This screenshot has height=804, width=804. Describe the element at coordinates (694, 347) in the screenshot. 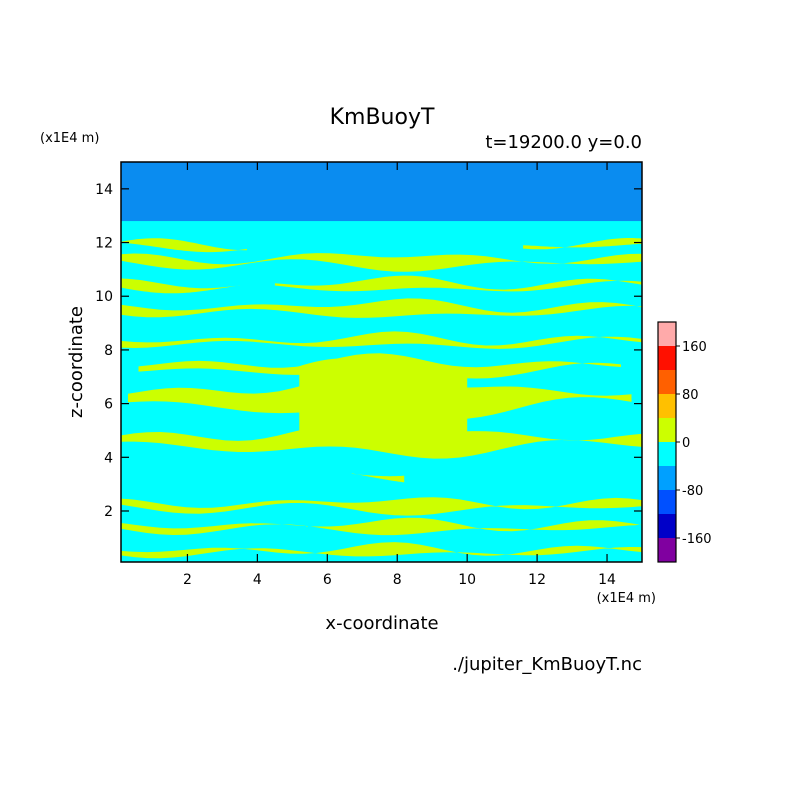

I see `colorbar-label: 160` at that location.